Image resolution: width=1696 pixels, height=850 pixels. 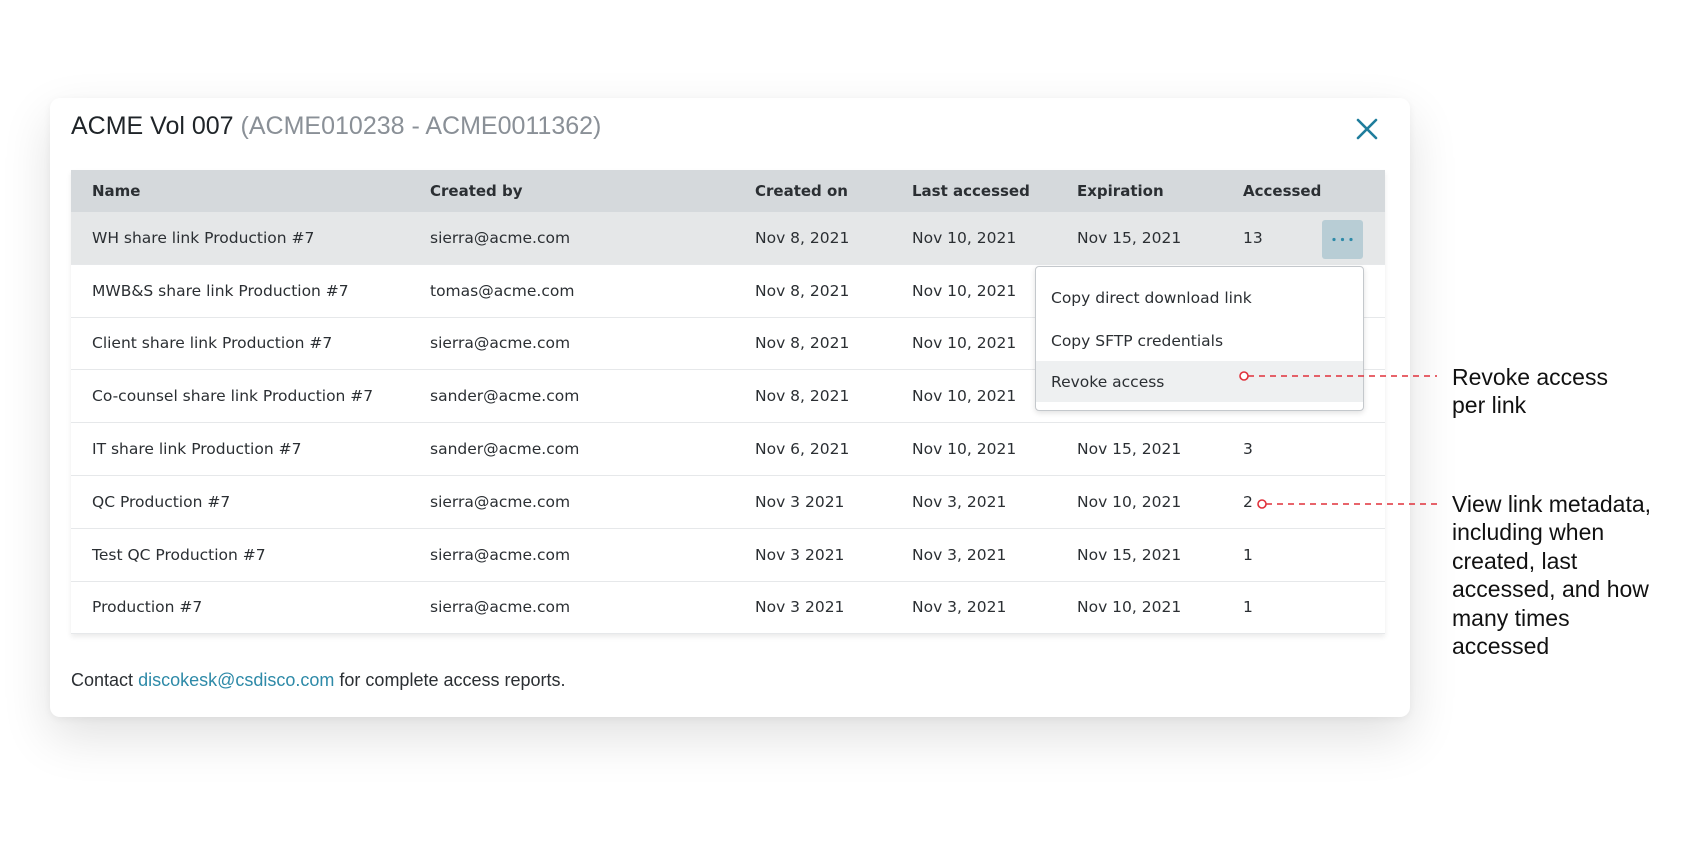 I want to click on table-cell: 3, so click(x=1248, y=449).